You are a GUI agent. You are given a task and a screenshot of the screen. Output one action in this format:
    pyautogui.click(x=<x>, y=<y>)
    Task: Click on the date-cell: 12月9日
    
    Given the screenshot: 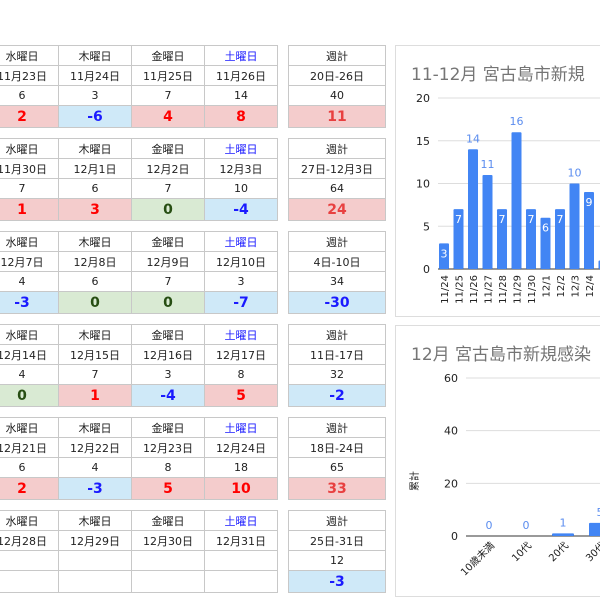 What is the action you would take?
    pyautogui.click(x=168, y=261)
    